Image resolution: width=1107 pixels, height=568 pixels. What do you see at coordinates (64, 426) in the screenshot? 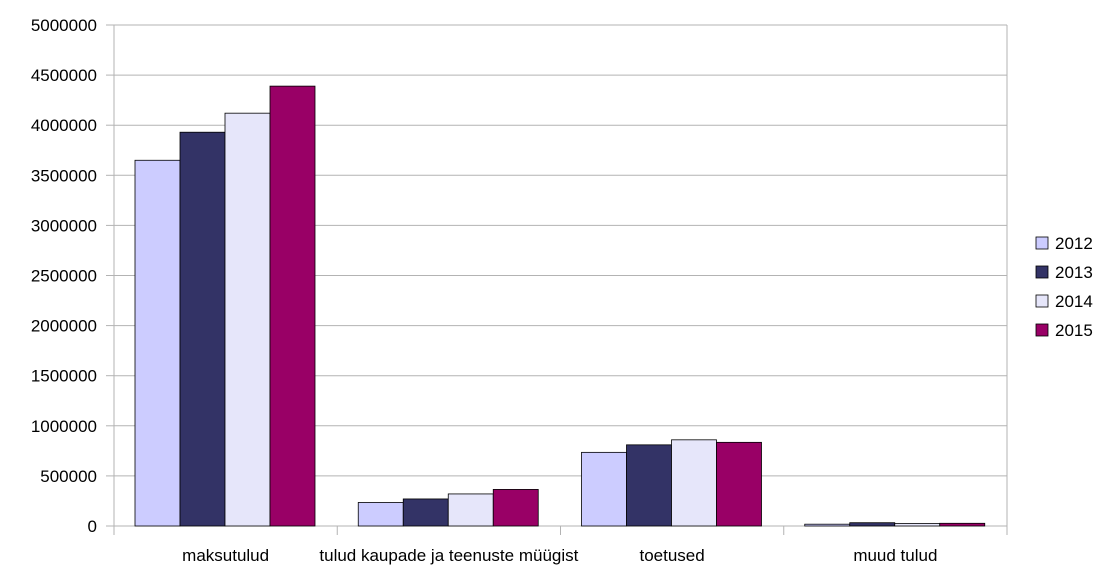
I see `y-tick-label: 1000000` at bounding box center [64, 426].